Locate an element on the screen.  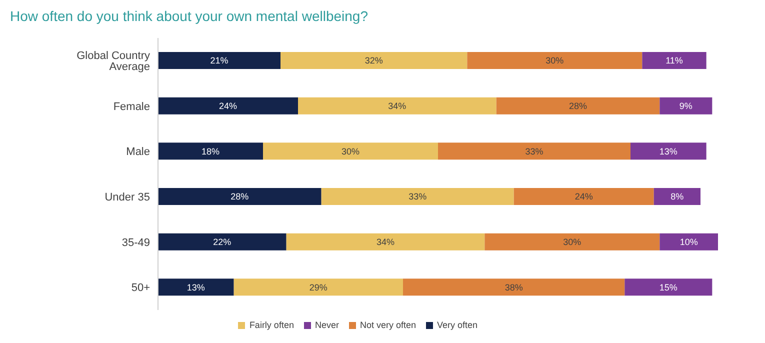
data-label: 29% is located at coordinates (318, 287).